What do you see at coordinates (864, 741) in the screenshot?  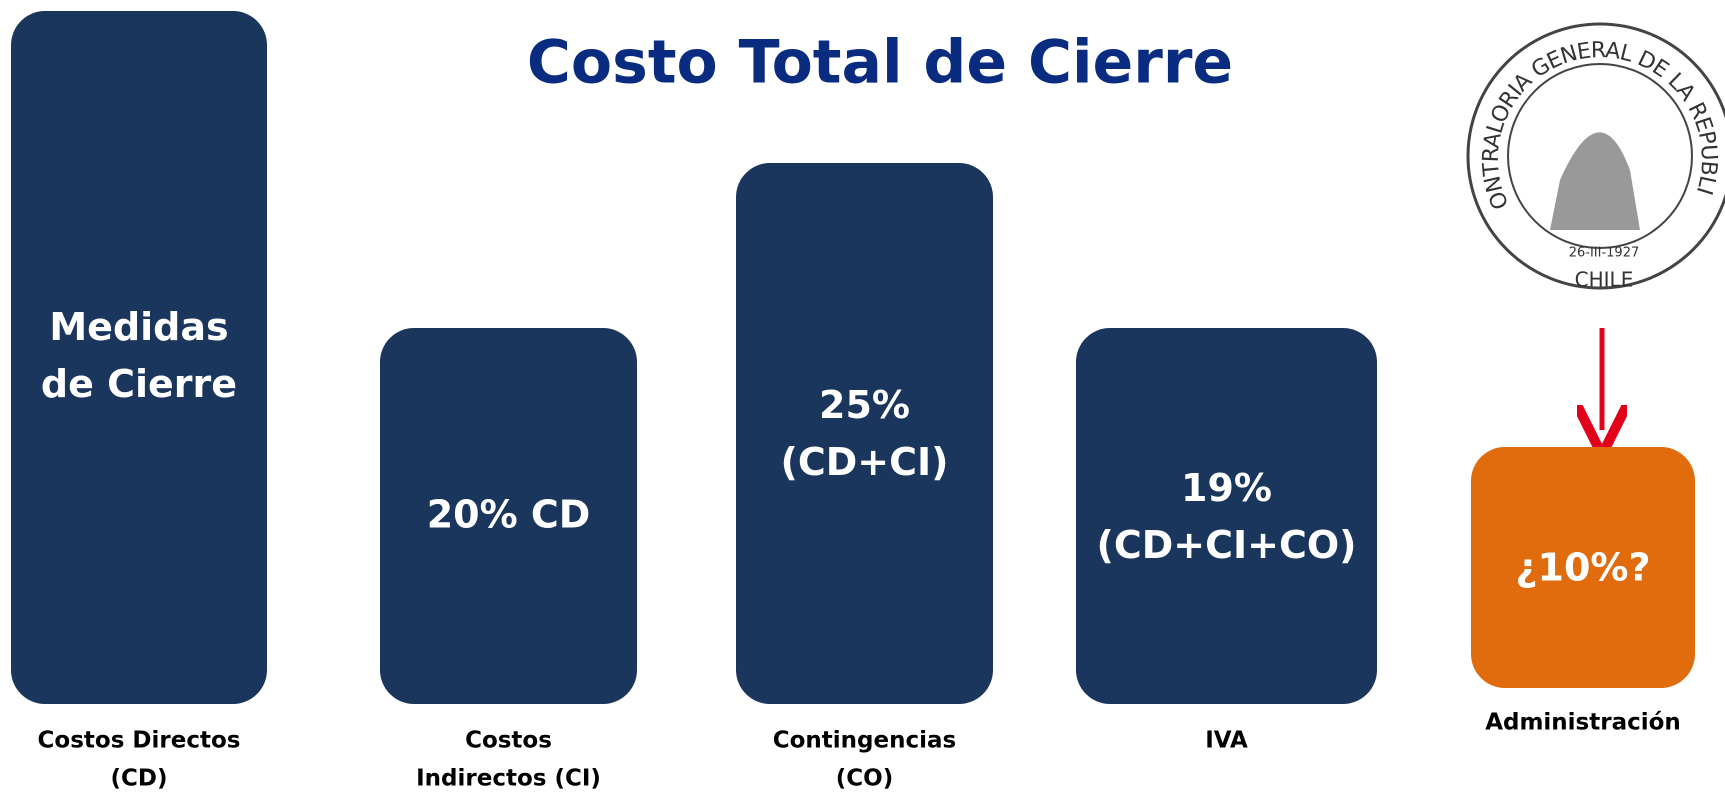 I see `box-label: Contingencias` at bounding box center [864, 741].